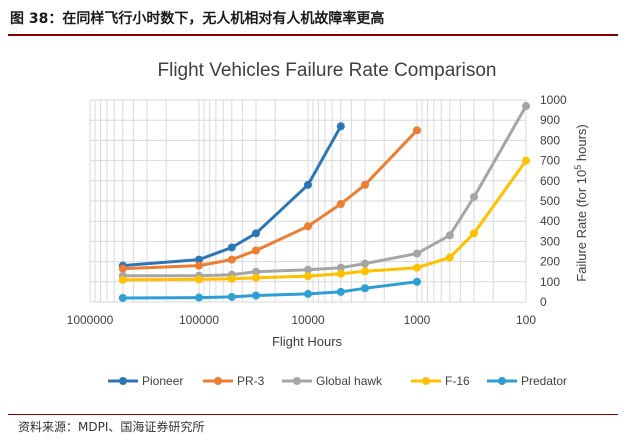 Image resolution: width=627 pixels, height=445 pixels. Describe the element at coordinates (270, 290) in the screenshot. I see `series-line-predator` at that location.